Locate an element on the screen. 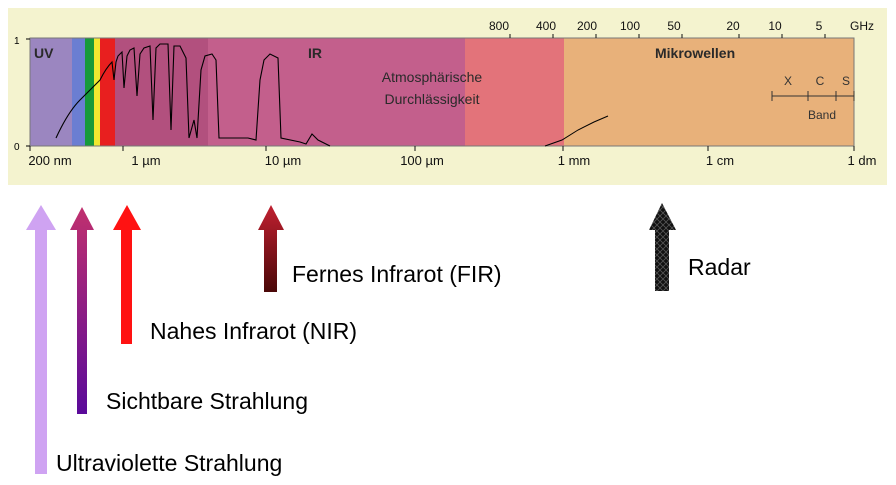  far-ir-region is located at coordinates (514, 92).